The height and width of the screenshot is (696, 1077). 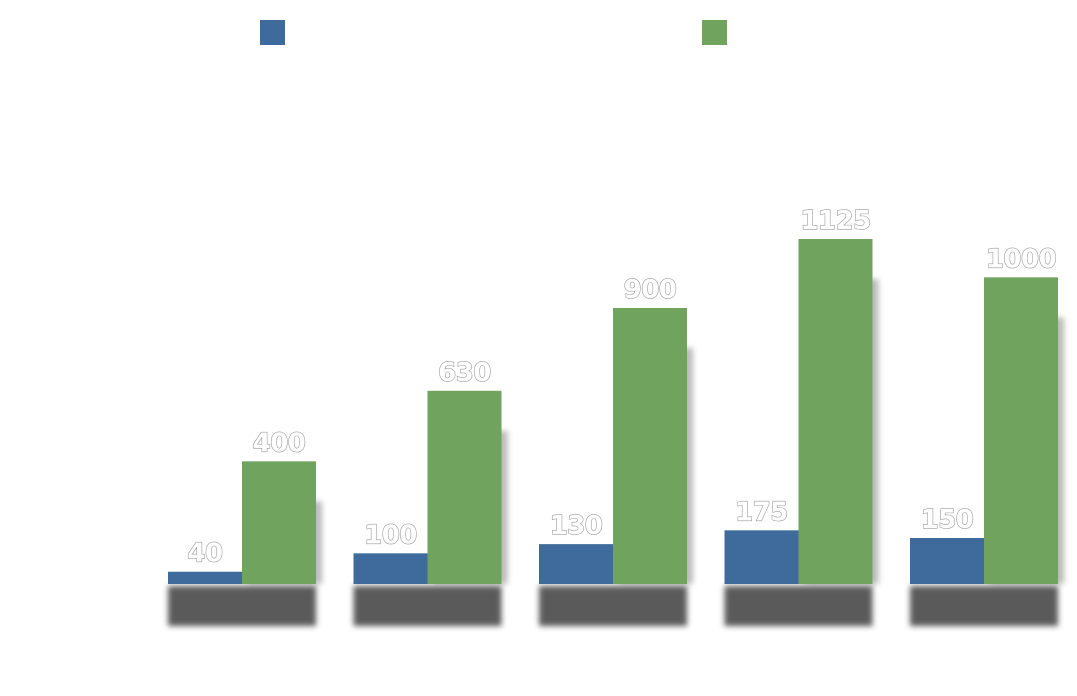 What do you see at coordinates (279, 443) in the screenshot?
I see `value-label-series-2-group-1: 400` at bounding box center [279, 443].